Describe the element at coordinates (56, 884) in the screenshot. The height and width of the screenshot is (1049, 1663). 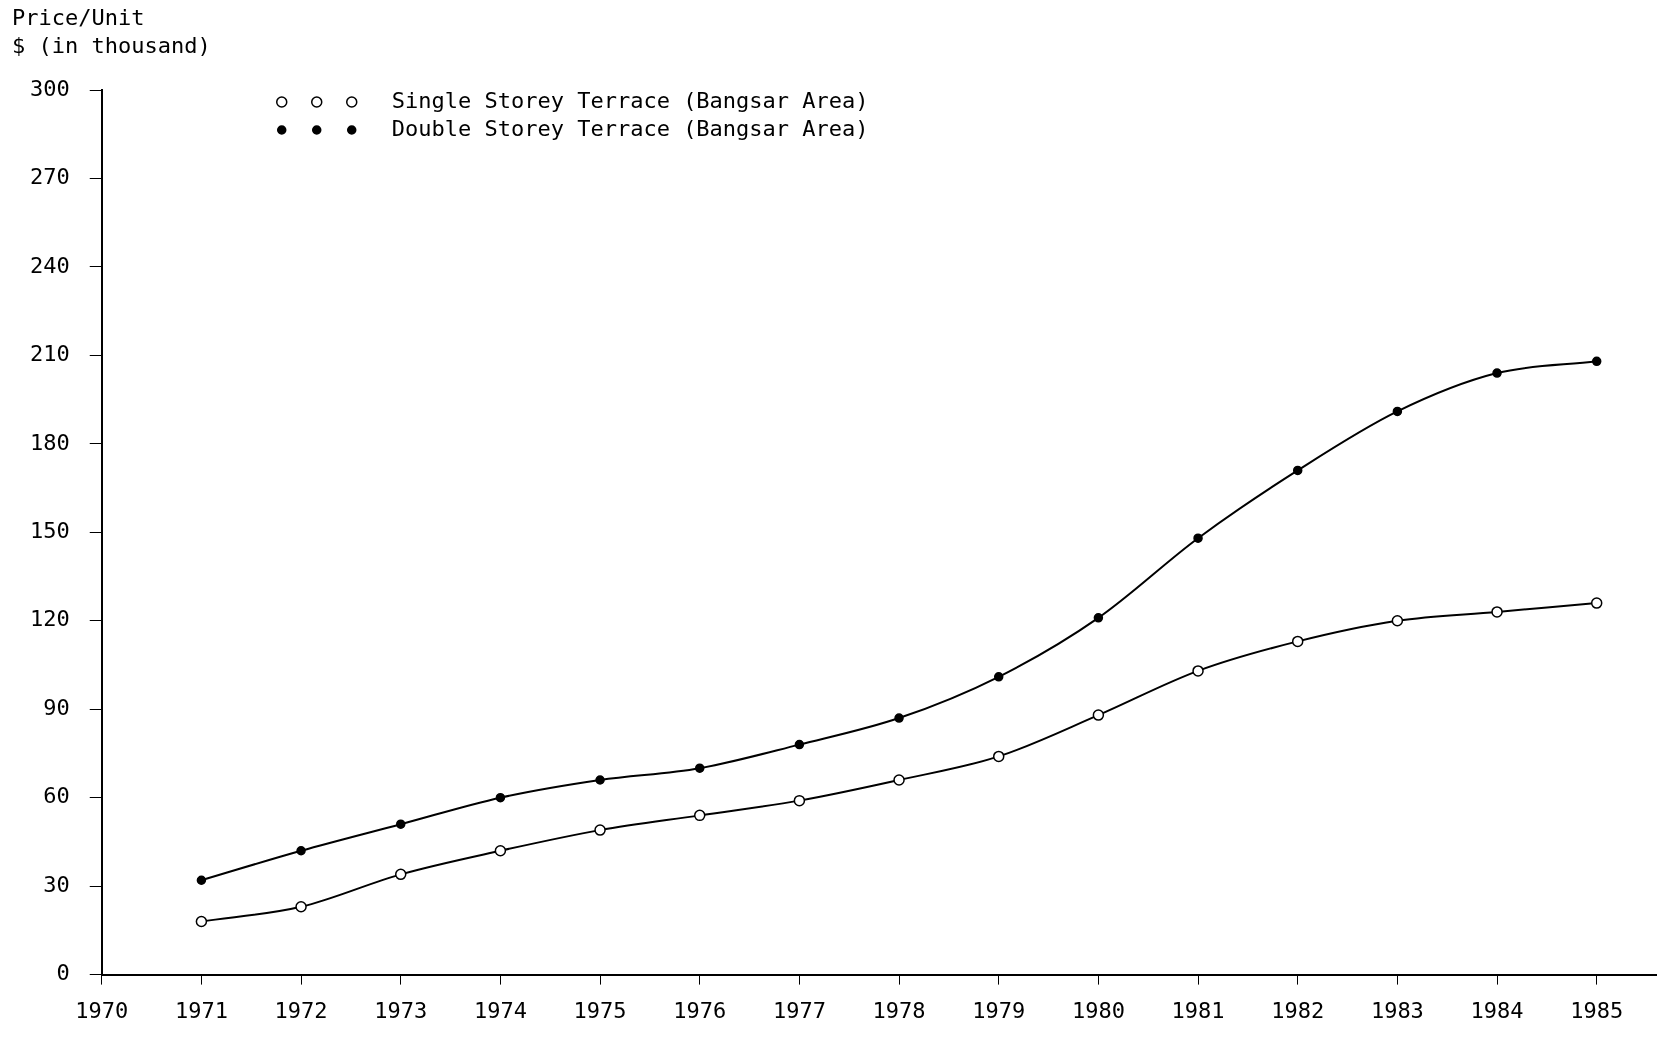
I see `y-tick-label: 30` at that location.